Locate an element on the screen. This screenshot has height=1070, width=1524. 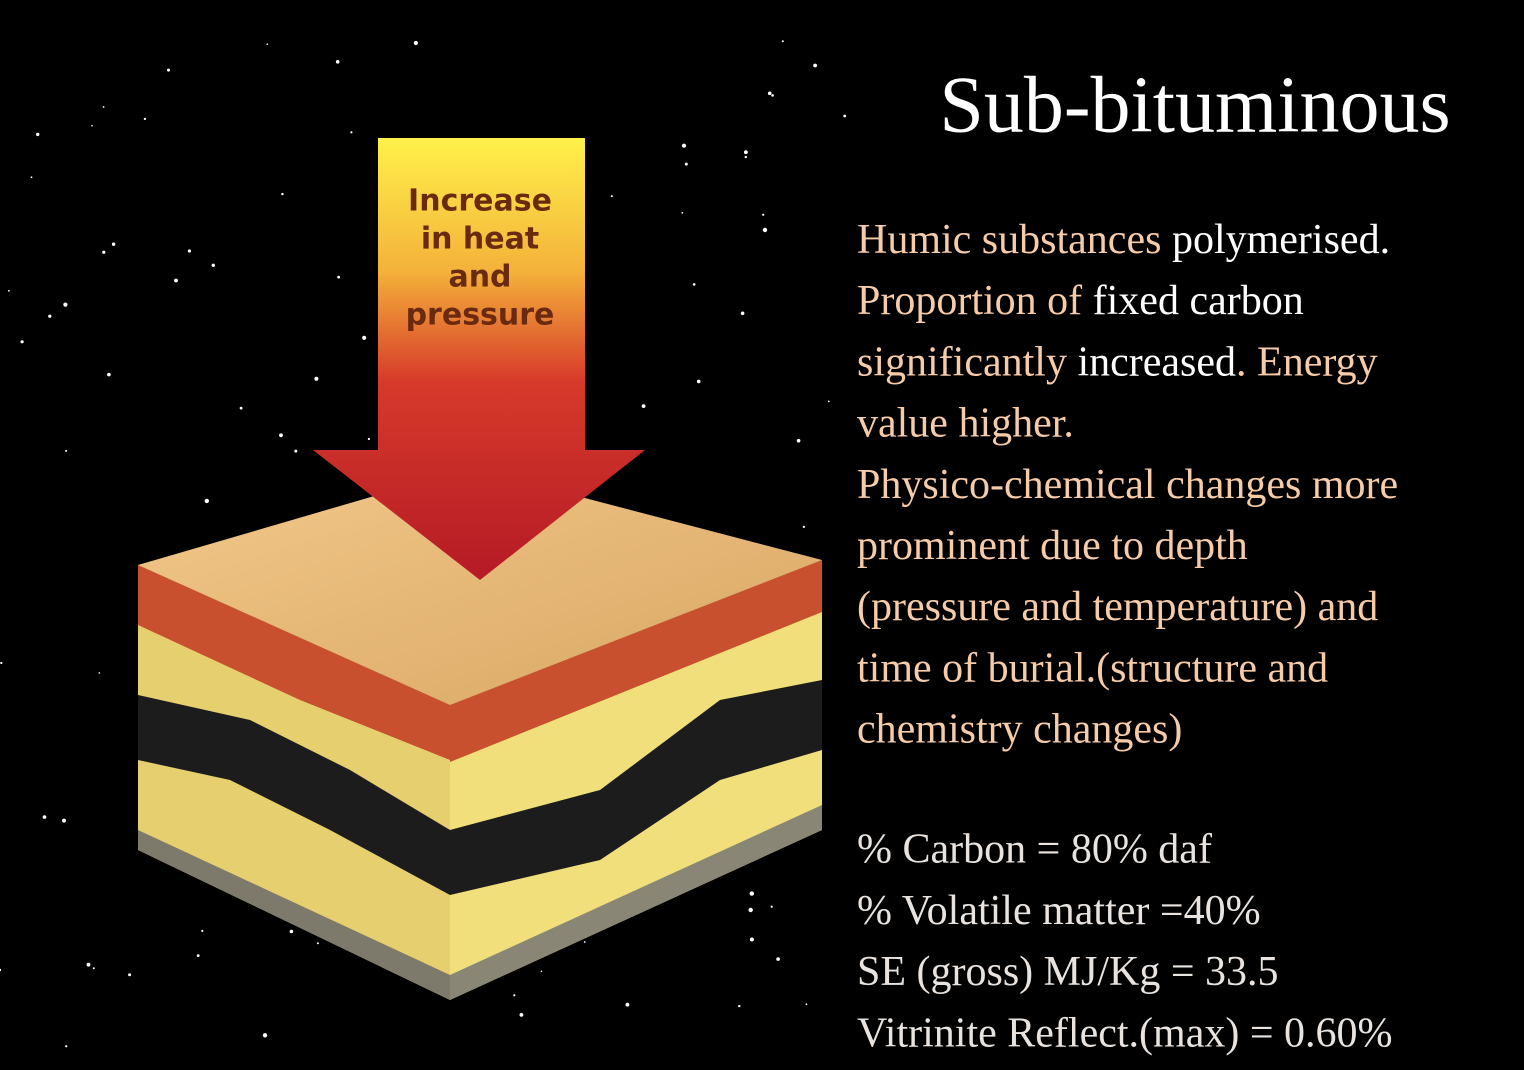
text-segment: value higher. is located at coordinates (965, 423).